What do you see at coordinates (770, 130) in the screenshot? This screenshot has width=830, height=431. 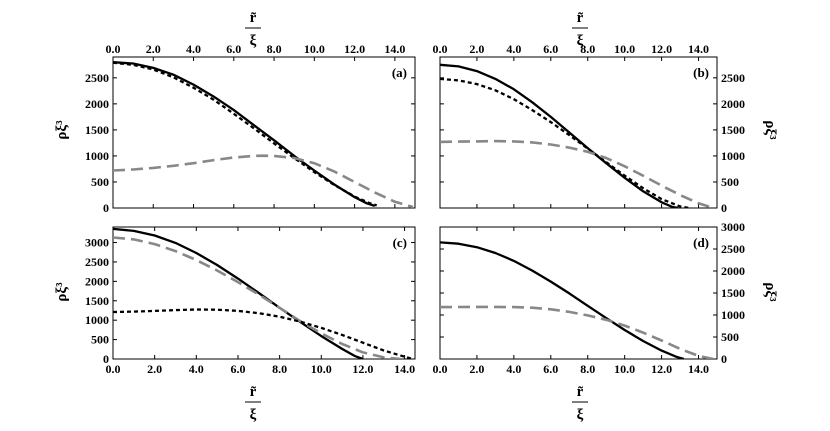 I see `y-axis-title-b: ρξ³` at bounding box center [770, 130].